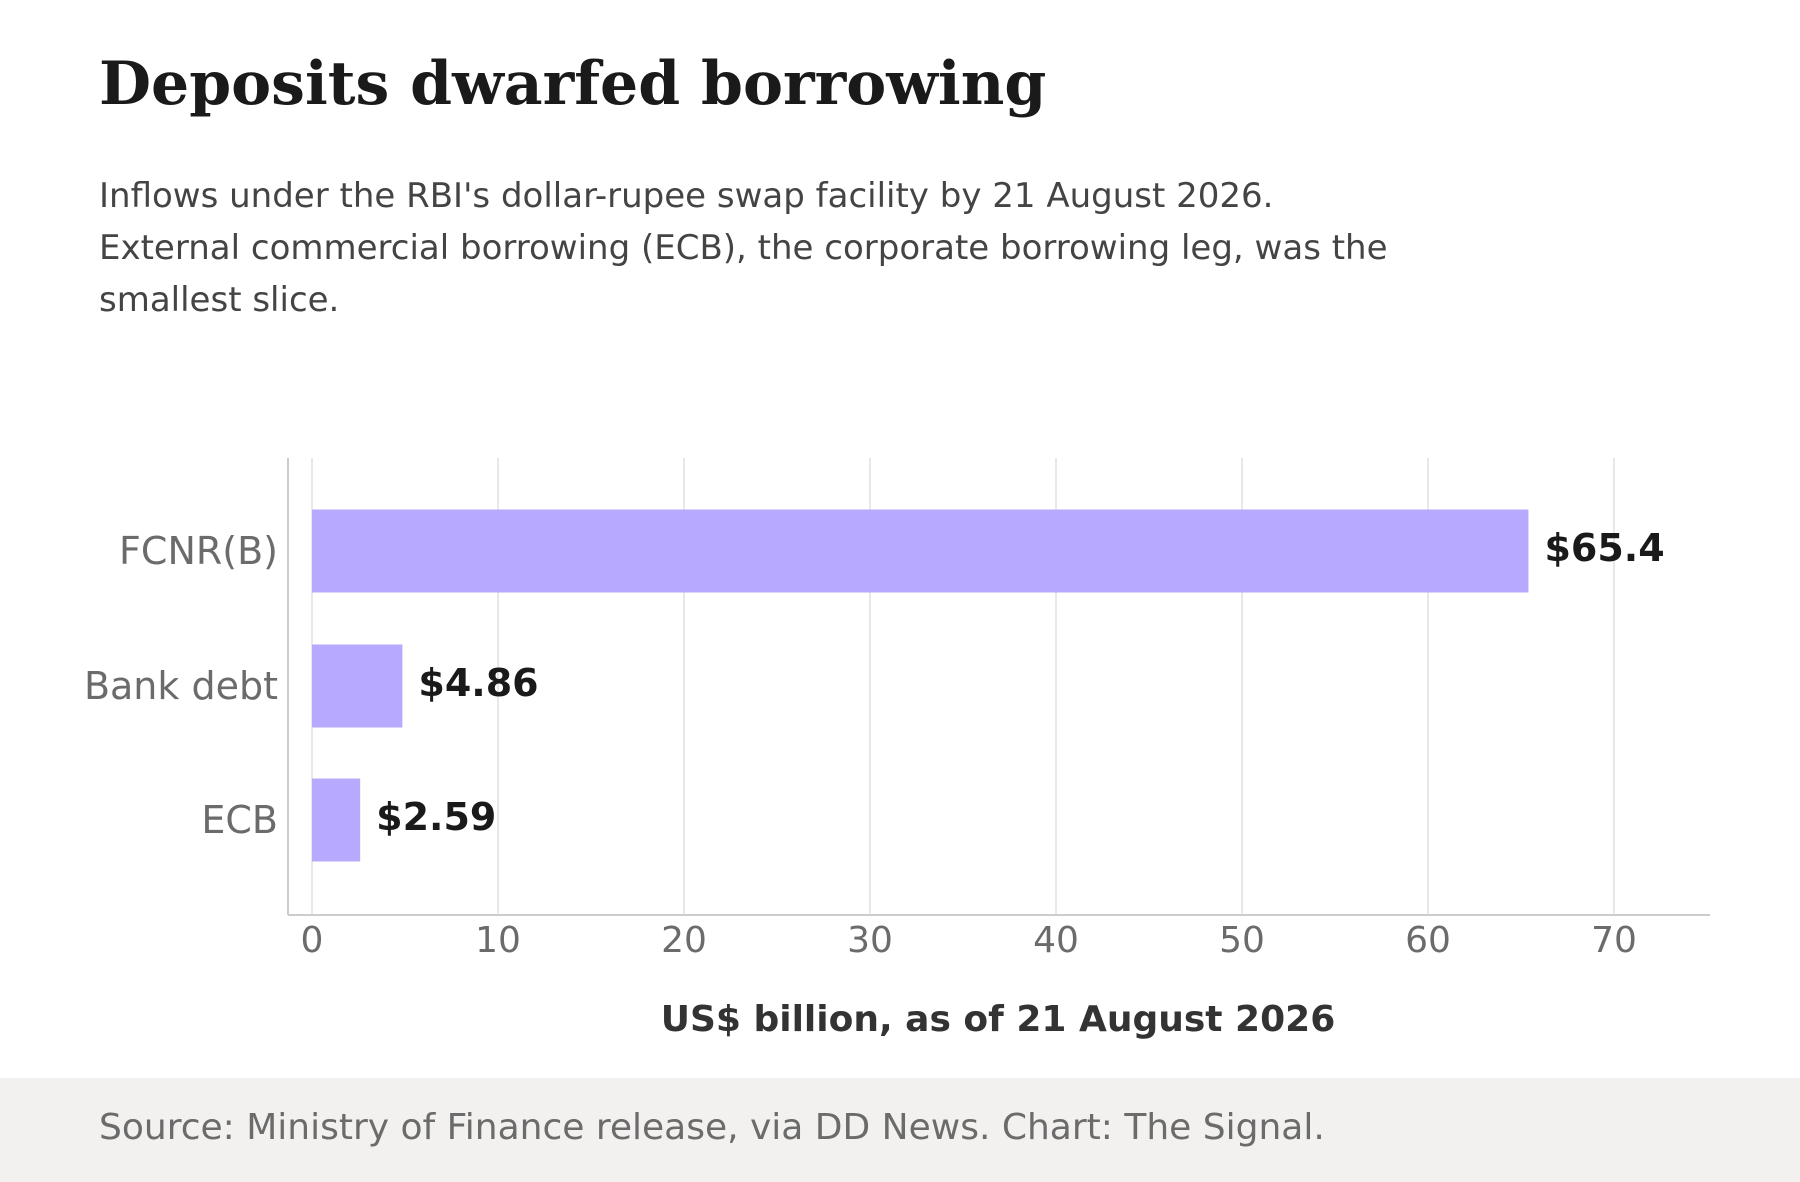 The height and width of the screenshot is (1182, 1800). I want to click on chart-title: Deposits dwarfed borrowing, so click(573, 84).